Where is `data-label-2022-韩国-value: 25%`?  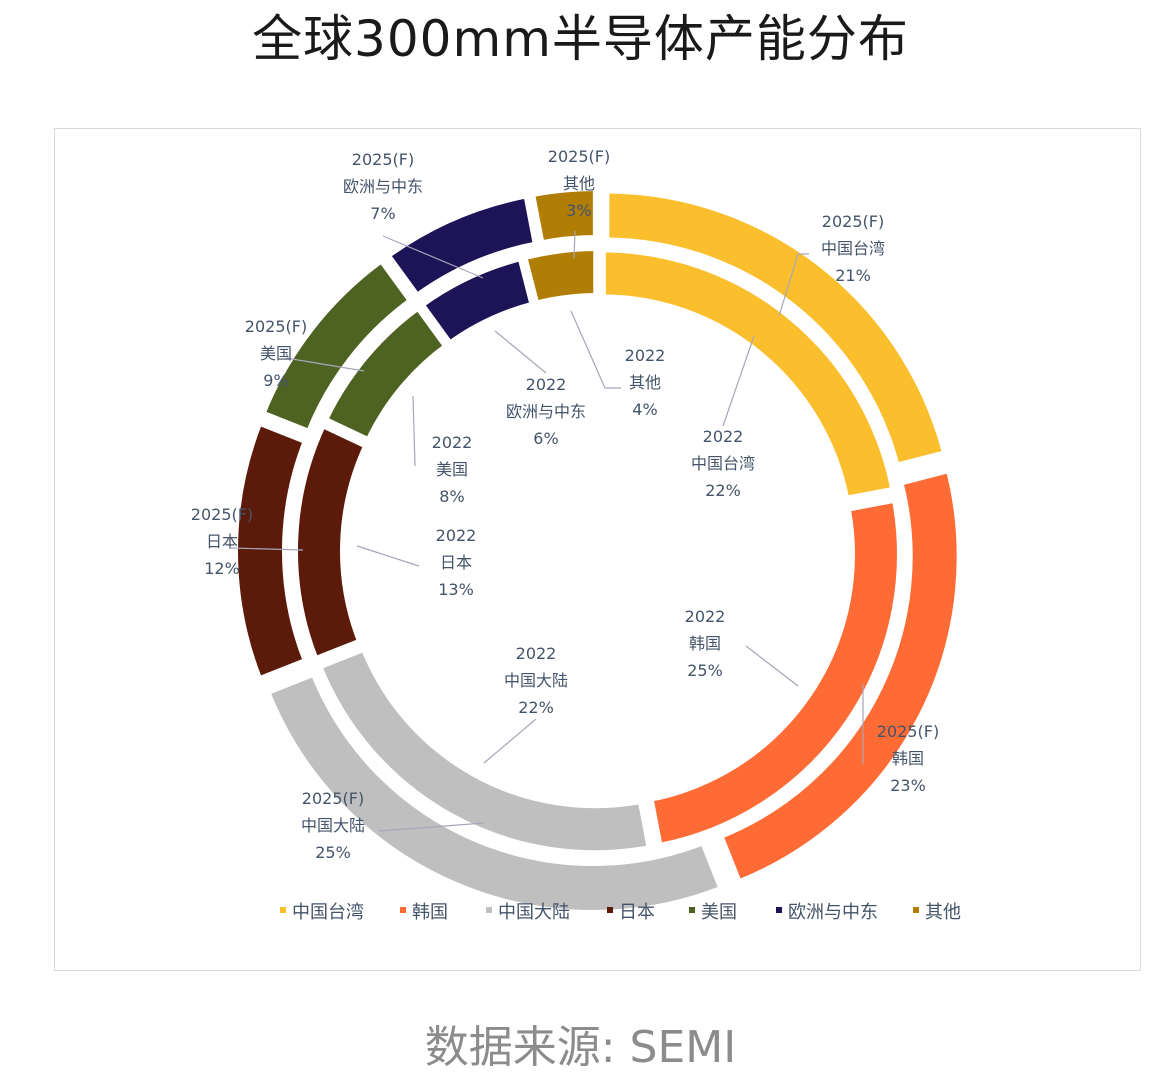 data-label-2022-韩国-value: 25% is located at coordinates (705, 670).